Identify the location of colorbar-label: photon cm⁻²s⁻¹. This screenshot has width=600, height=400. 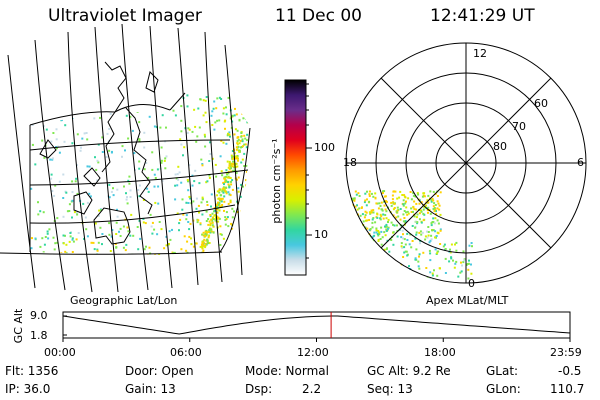
(276, 181).